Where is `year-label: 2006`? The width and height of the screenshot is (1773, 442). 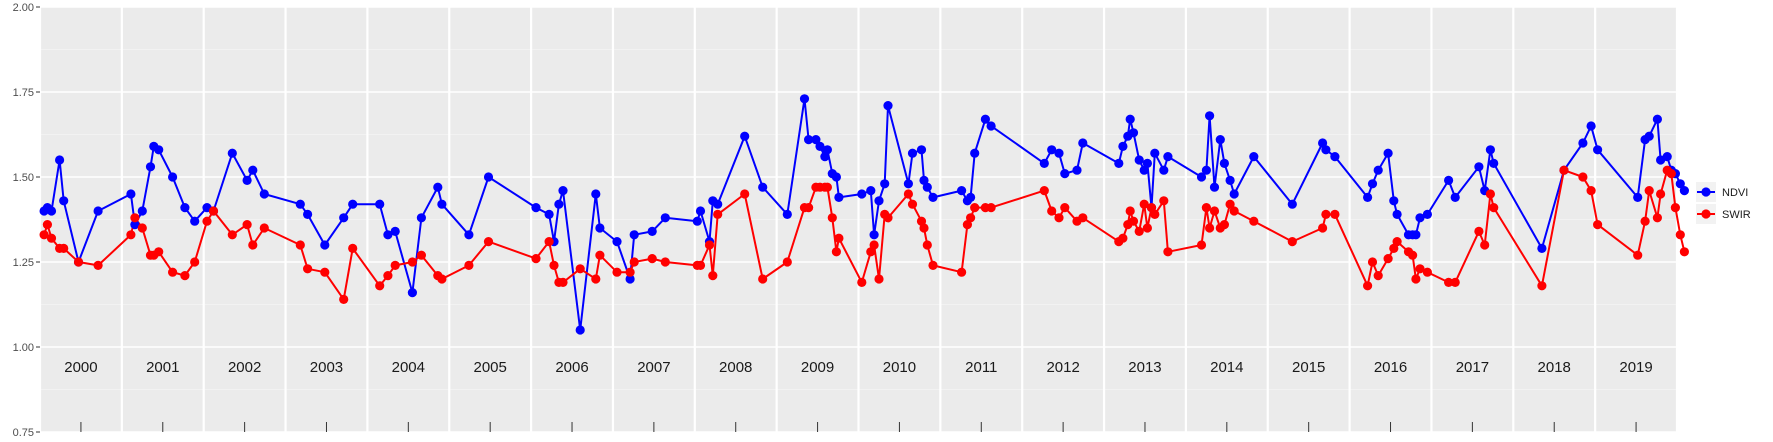
year-label: 2006 is located at coordinates (571, 367).